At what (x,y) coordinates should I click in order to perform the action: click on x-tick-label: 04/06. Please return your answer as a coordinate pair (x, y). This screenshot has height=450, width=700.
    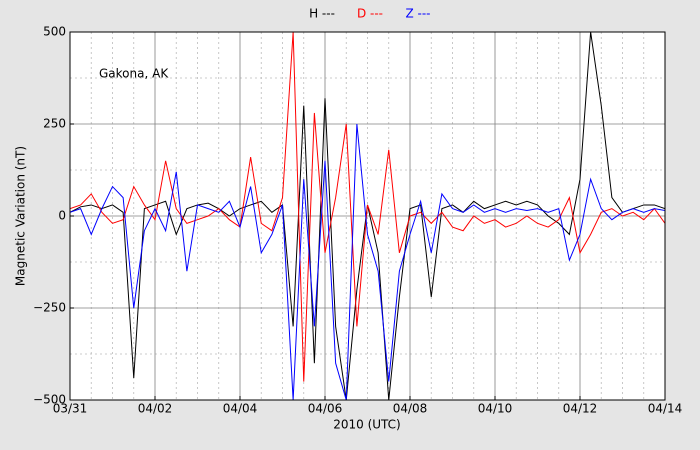
    Looking at the image, I should click on (325, 409).